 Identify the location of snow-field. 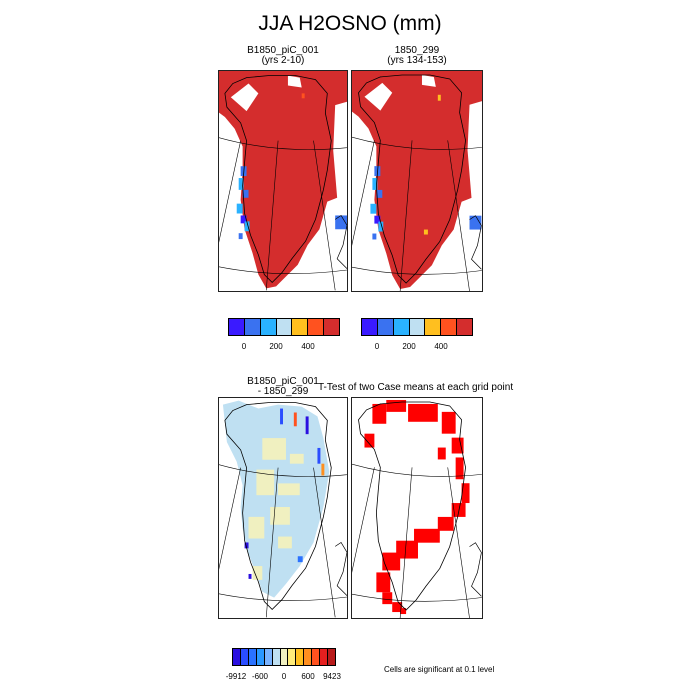
(417, 180).